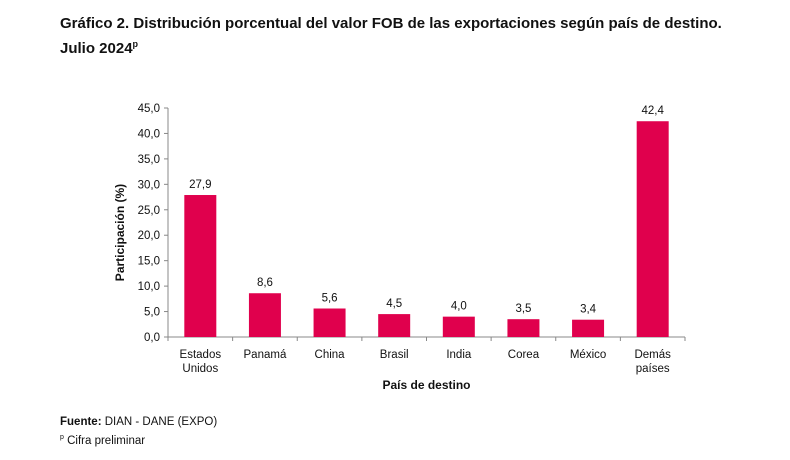 The image size is (790, 460). I want to click on data-label: 27,9, so click(200, 185).